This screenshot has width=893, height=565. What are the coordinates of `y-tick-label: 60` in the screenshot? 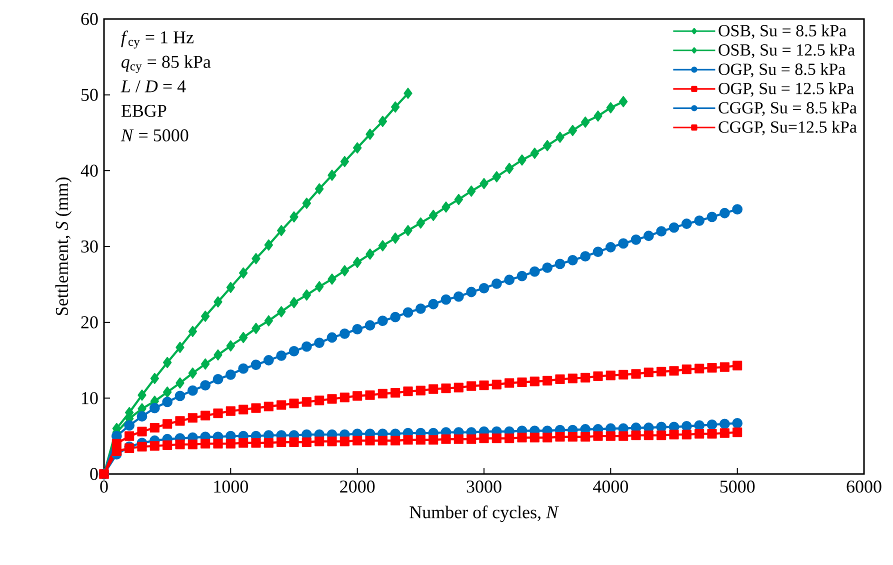 It's located at (89, 19).